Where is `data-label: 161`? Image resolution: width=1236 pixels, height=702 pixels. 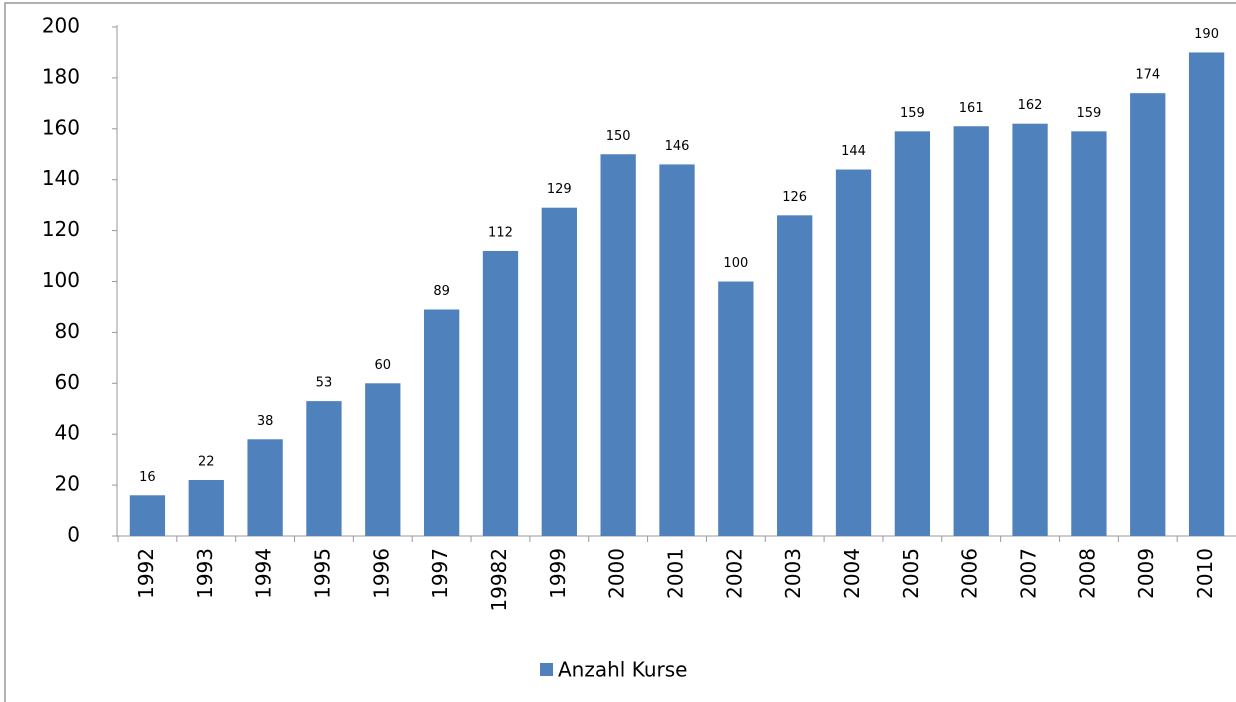
data-label: 161 is located at coordinates (971, 108).